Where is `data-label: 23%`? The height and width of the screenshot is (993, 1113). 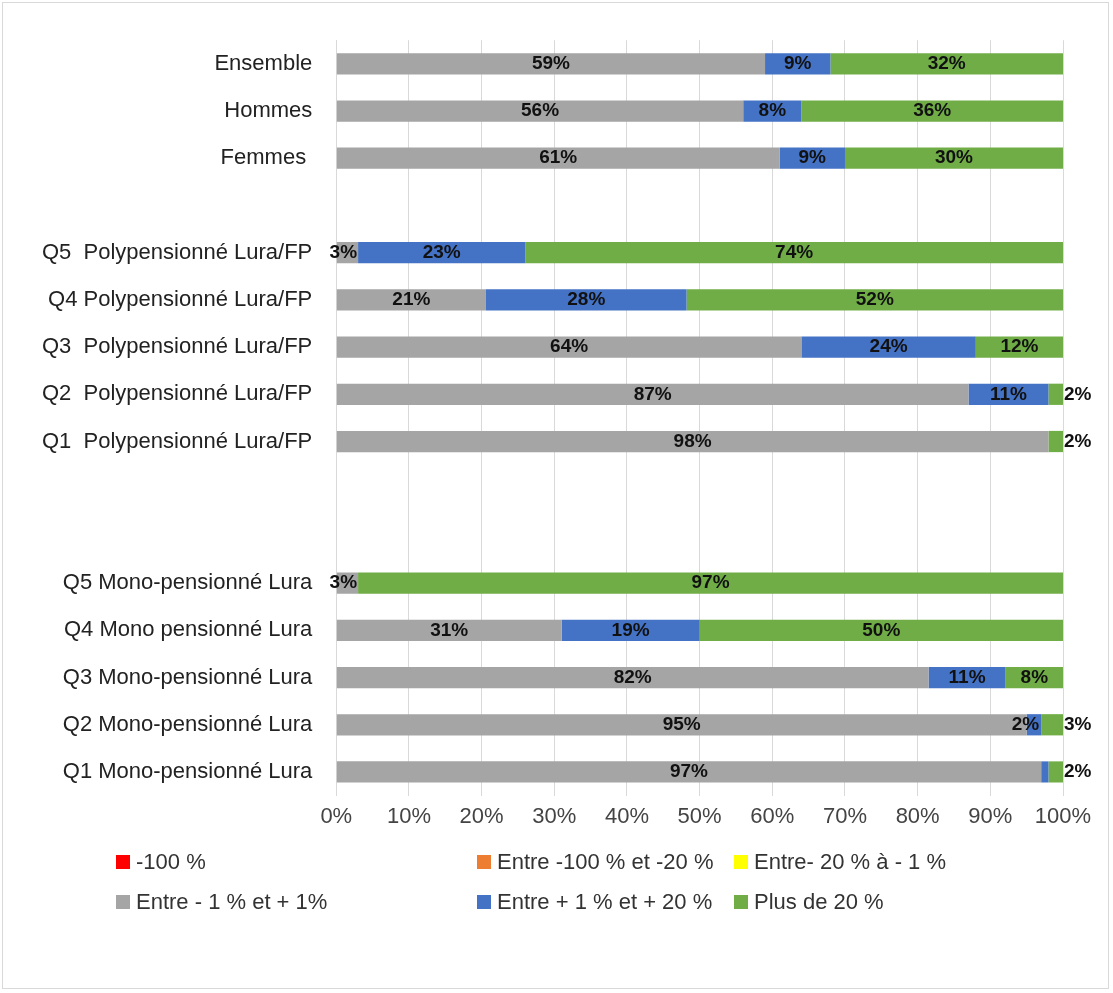 data-label: 23% is located at coordinates (441, 251).